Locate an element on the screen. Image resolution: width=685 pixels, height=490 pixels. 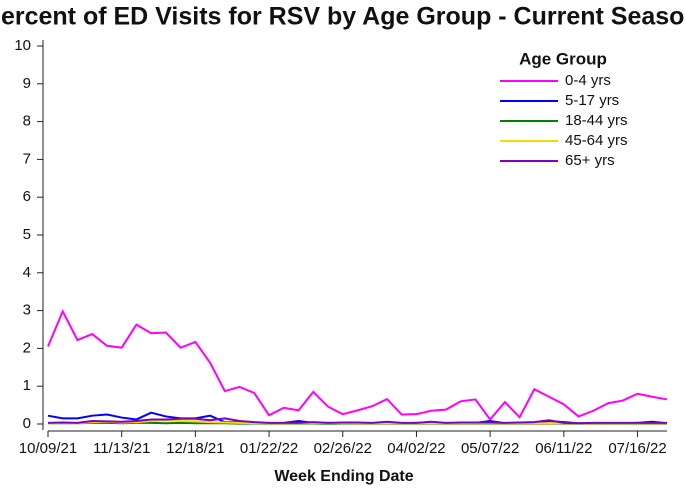
y-tick-label: 9 is located at coordinates (27, 83).